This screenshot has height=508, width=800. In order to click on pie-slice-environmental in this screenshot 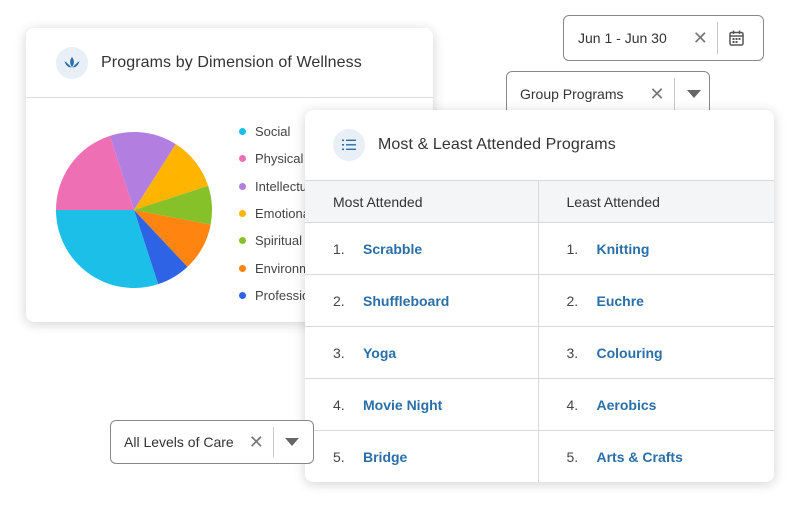, I will do `click(172, 238)`.